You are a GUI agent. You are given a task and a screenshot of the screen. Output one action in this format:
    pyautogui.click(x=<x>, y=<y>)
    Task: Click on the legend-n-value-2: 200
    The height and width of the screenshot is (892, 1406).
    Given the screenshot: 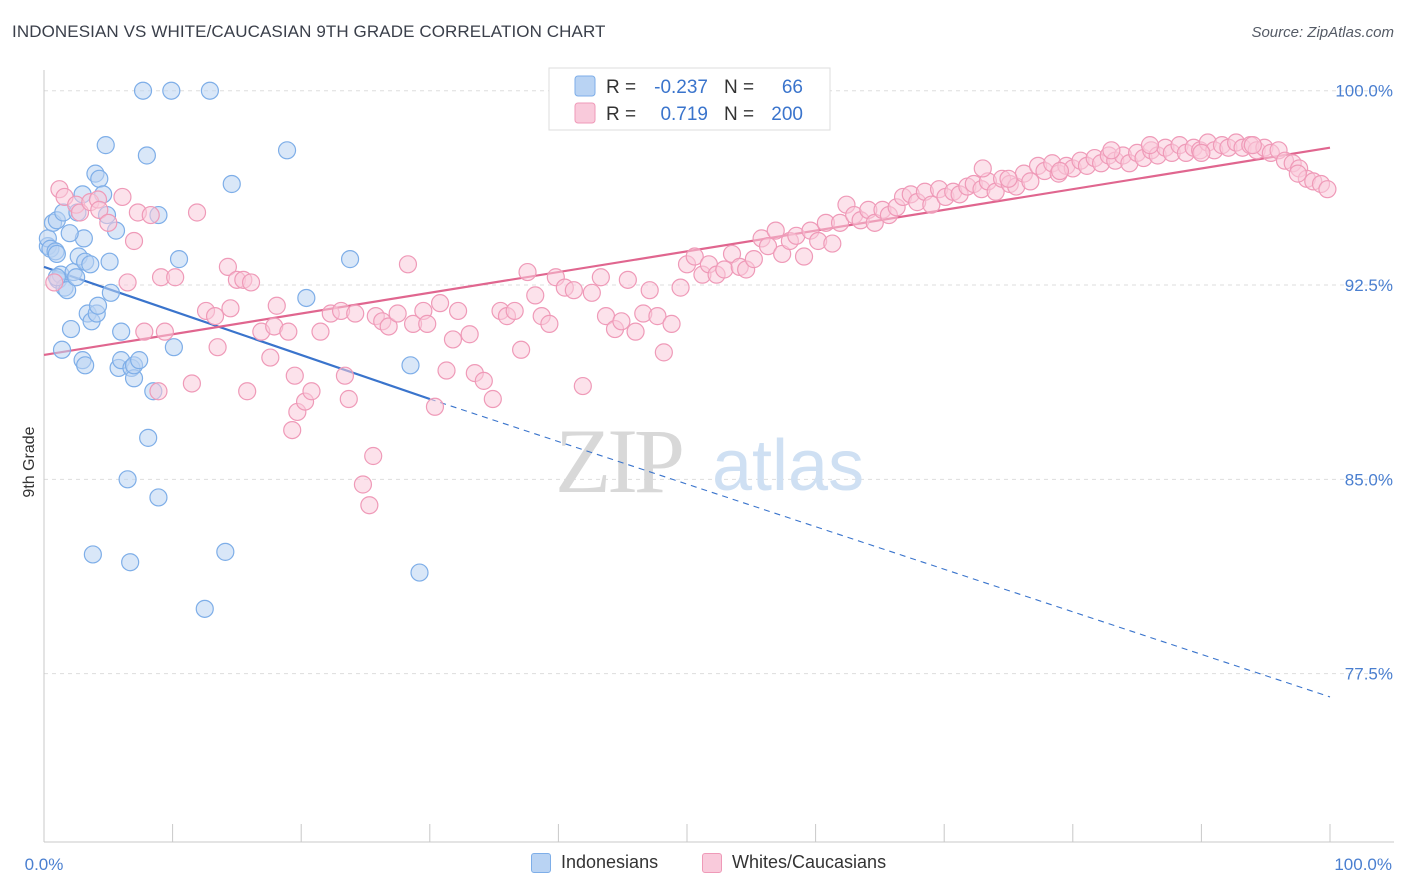 What is the action you would take?
    pyautogui.click(x=787, y=114)
    